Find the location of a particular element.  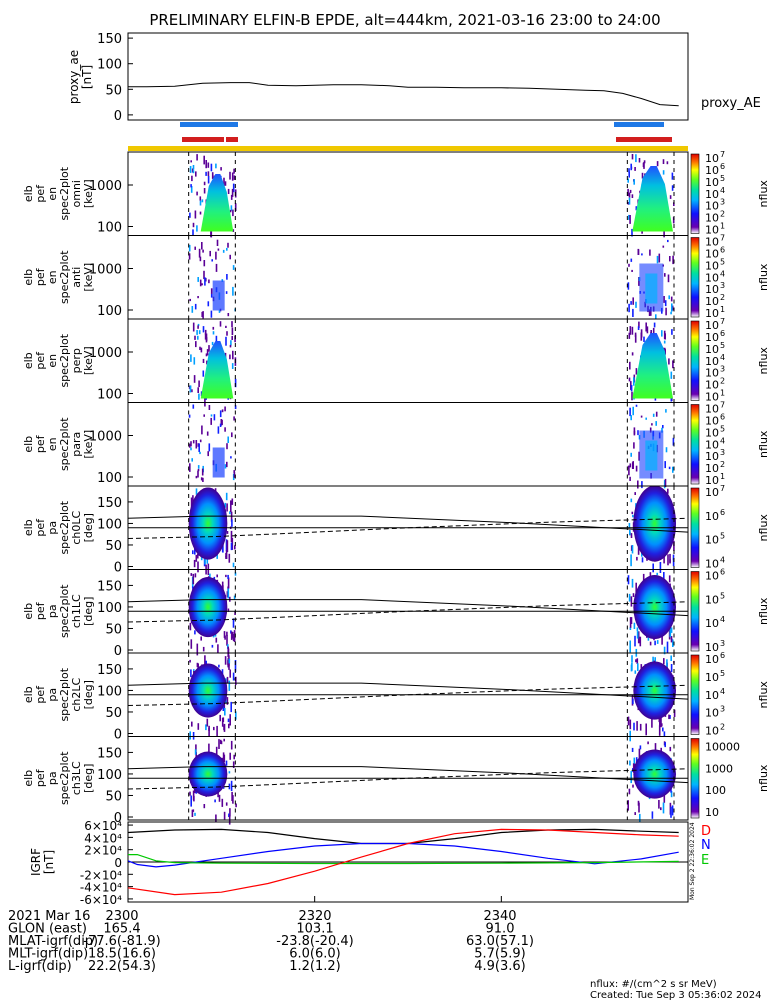

ae-y-label: proxy_ae [nT] is located at coordinates (80, 77).